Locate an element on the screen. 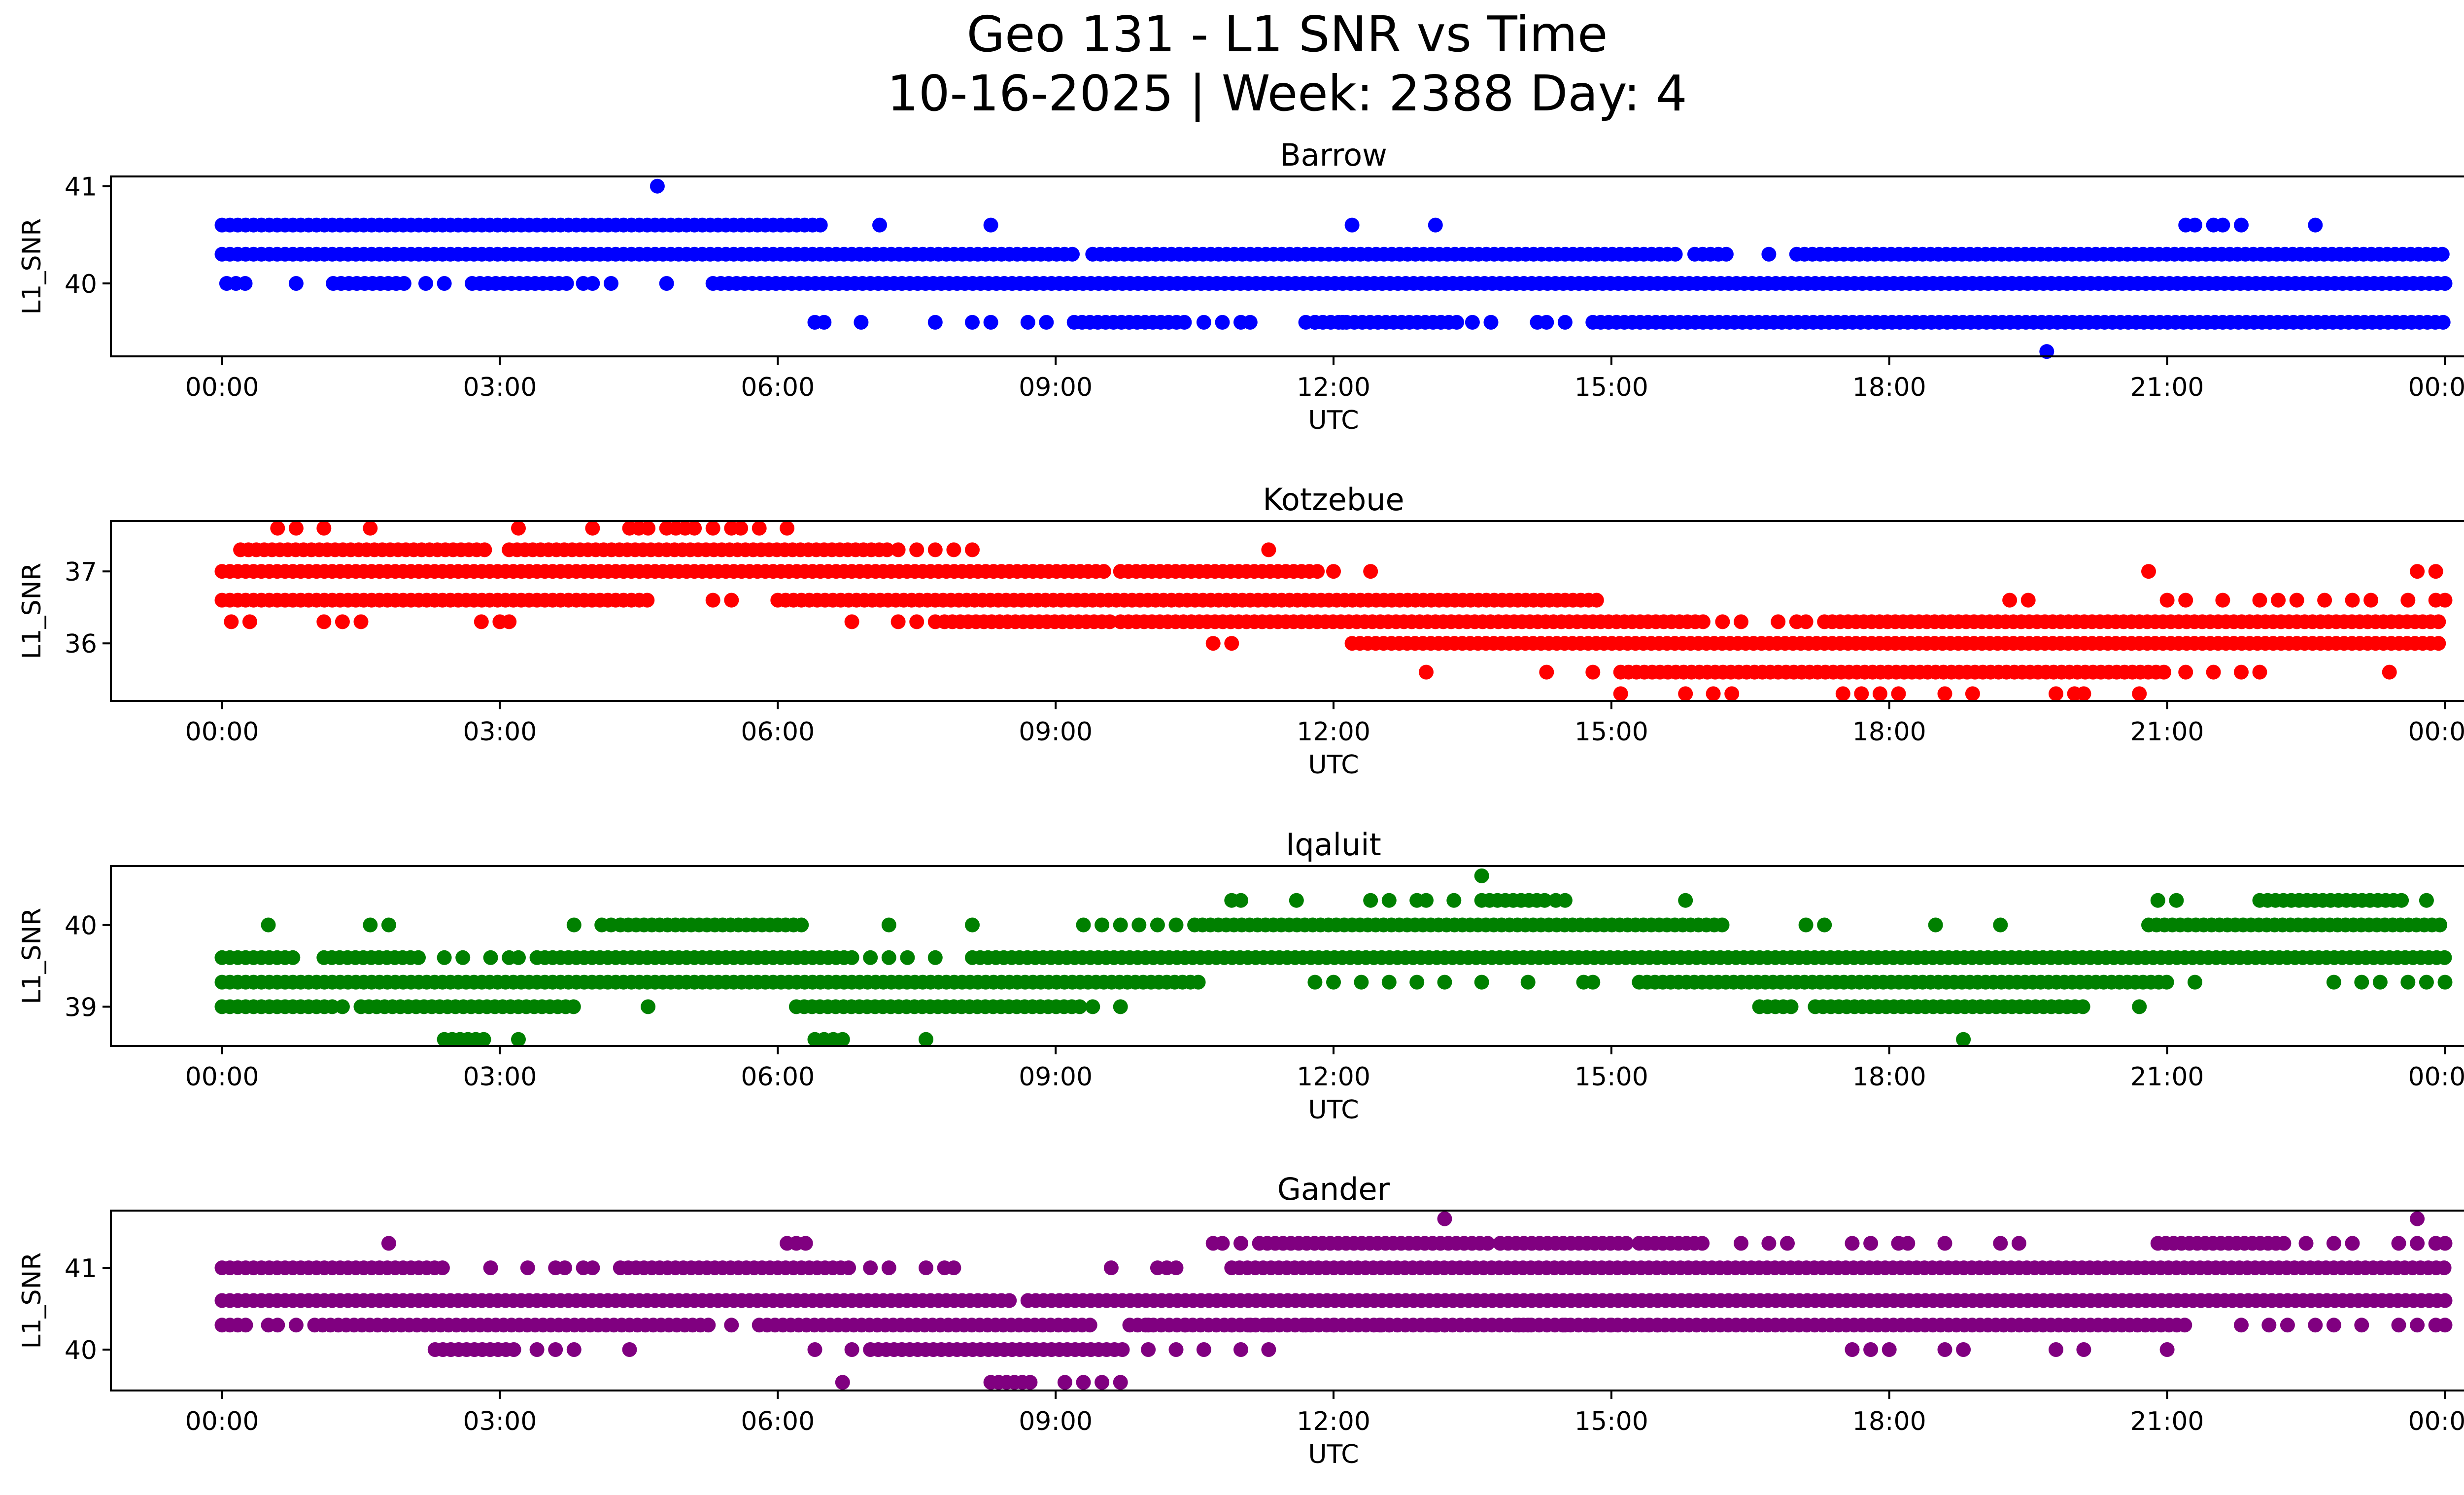 The width and height of the screenshot is (2464, 1495). series-points is located at coordinates (1333, 611).